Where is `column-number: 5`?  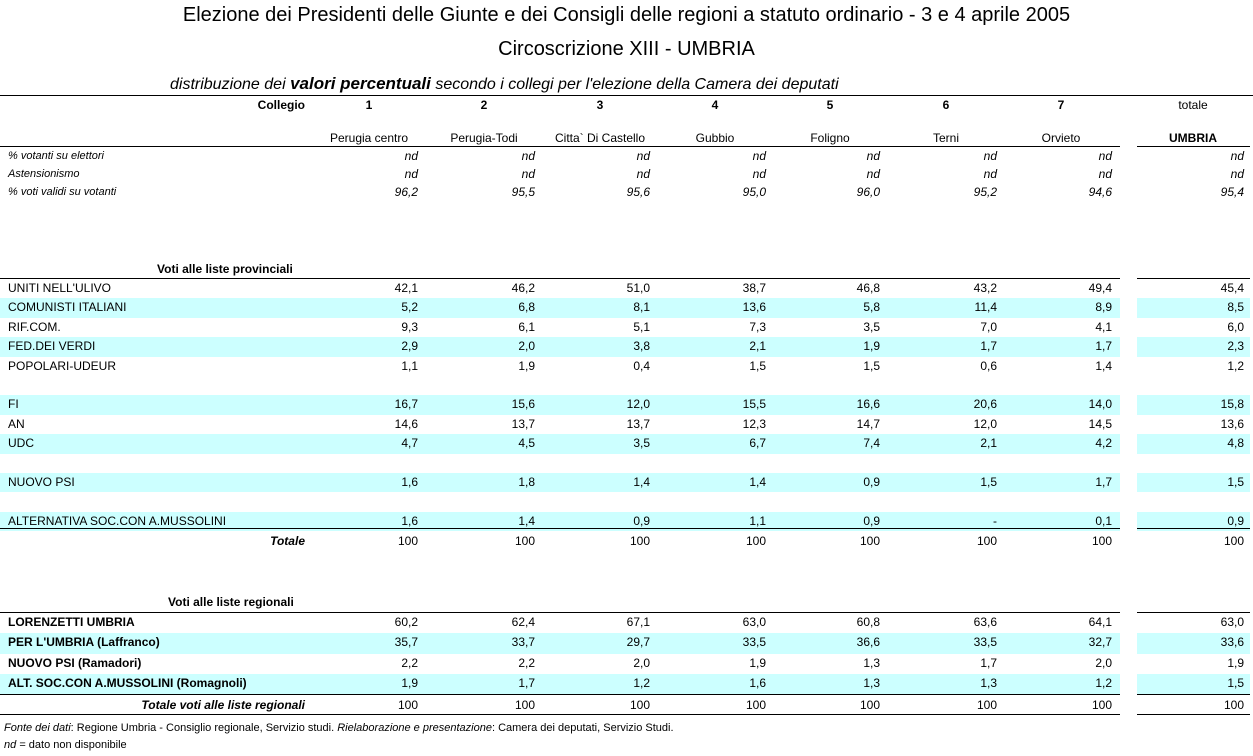 column-number: 5 is located at coordinates (830, 105).